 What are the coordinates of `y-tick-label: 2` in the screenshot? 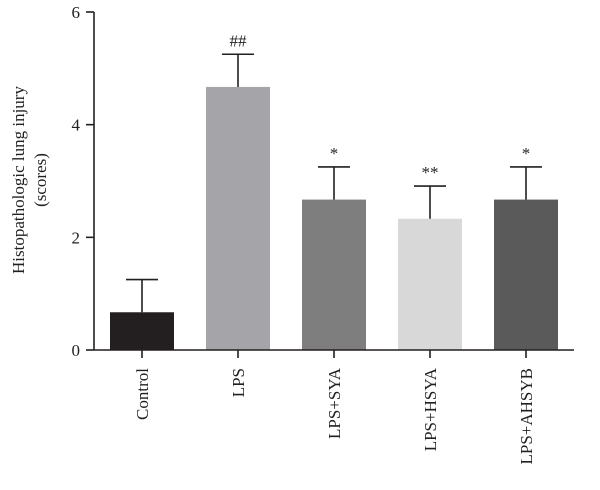 It's located at (76, 237).